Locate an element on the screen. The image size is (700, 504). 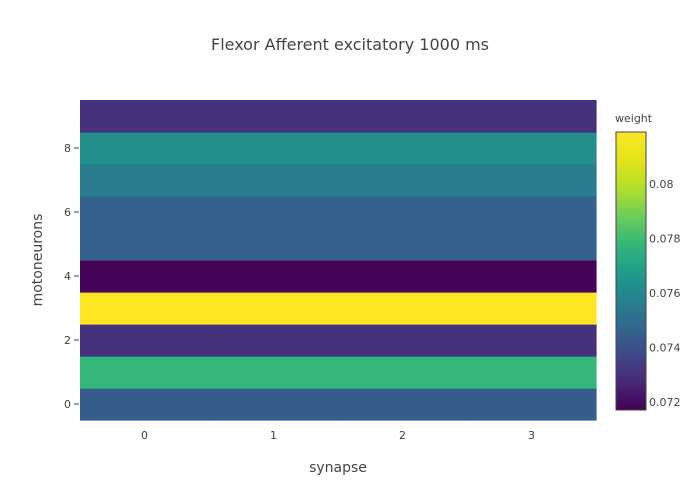
colorbar-tick-label: 0.076 is located at coordinates (665, 293).